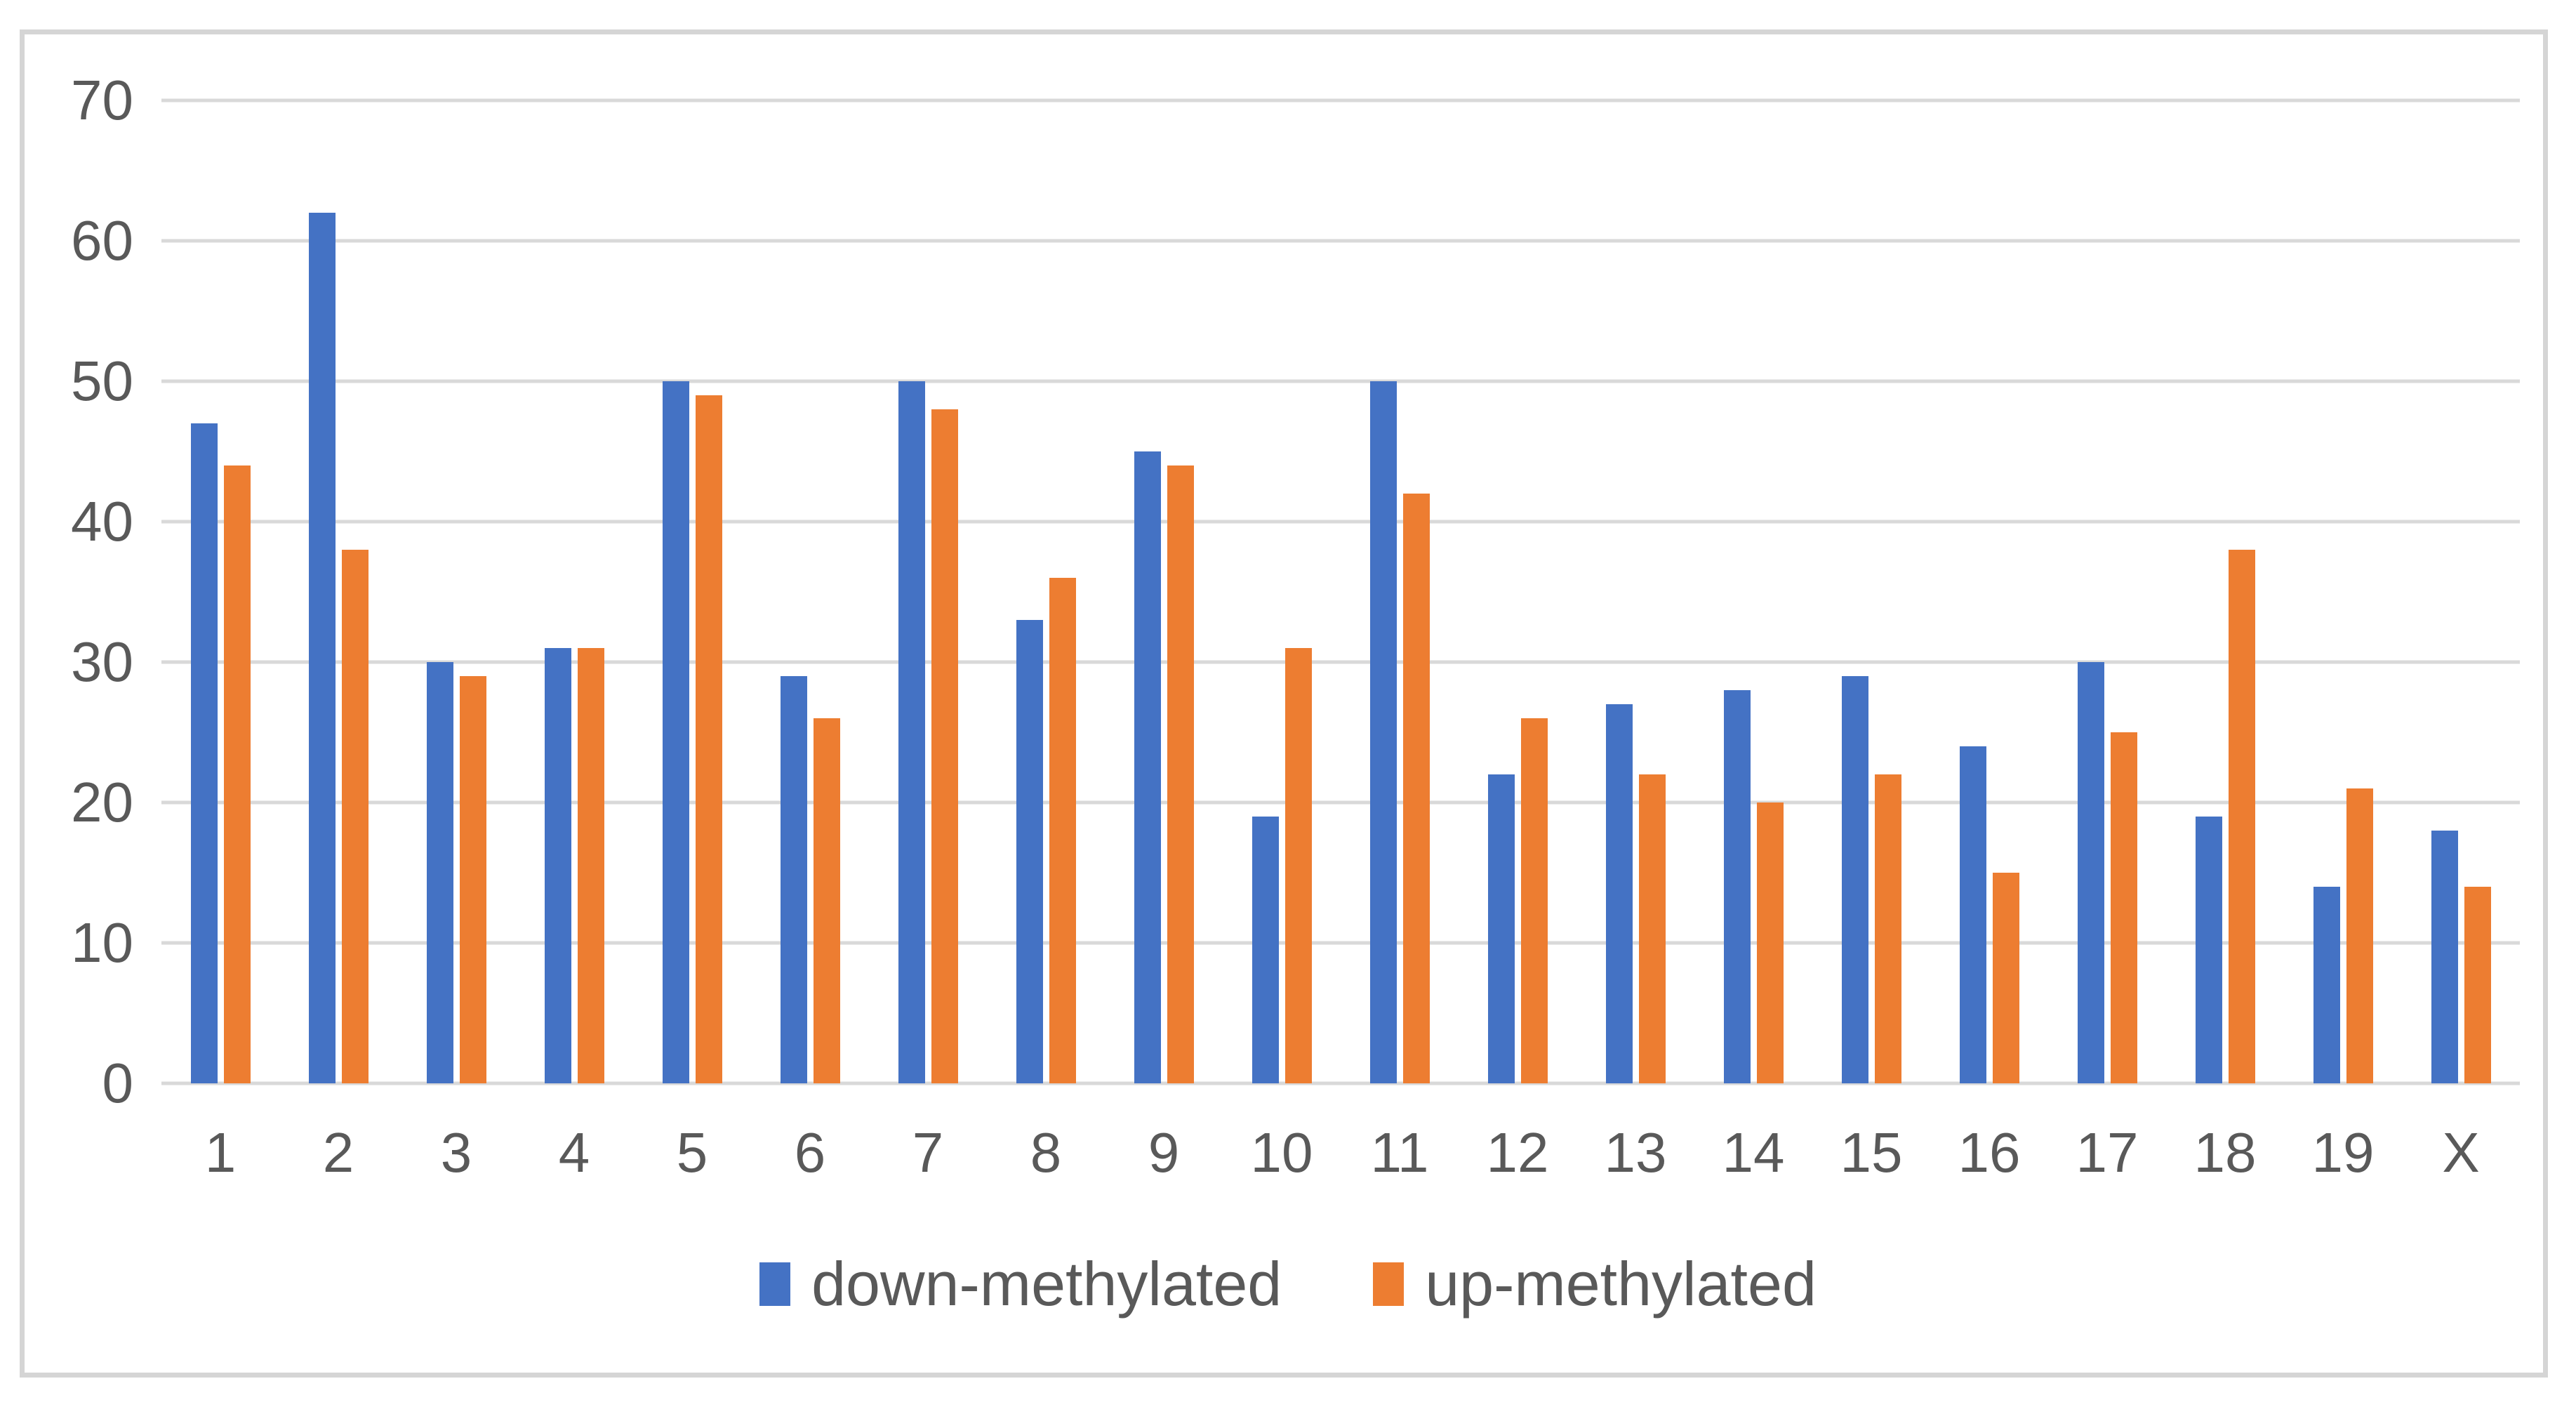 This screenshot has height=1407, width=2576. Describe the element at coordinates (1754, 1152) in the screenshot. I see `x-tick-label-14: 14` at that location.